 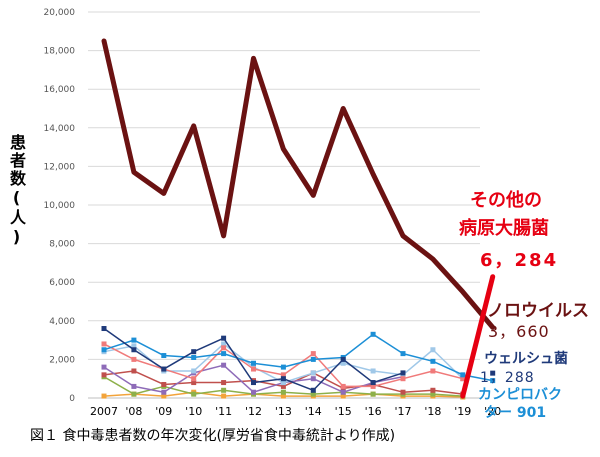 I want to click on y-tick-label: 18,000, so click(x=60, y=52).